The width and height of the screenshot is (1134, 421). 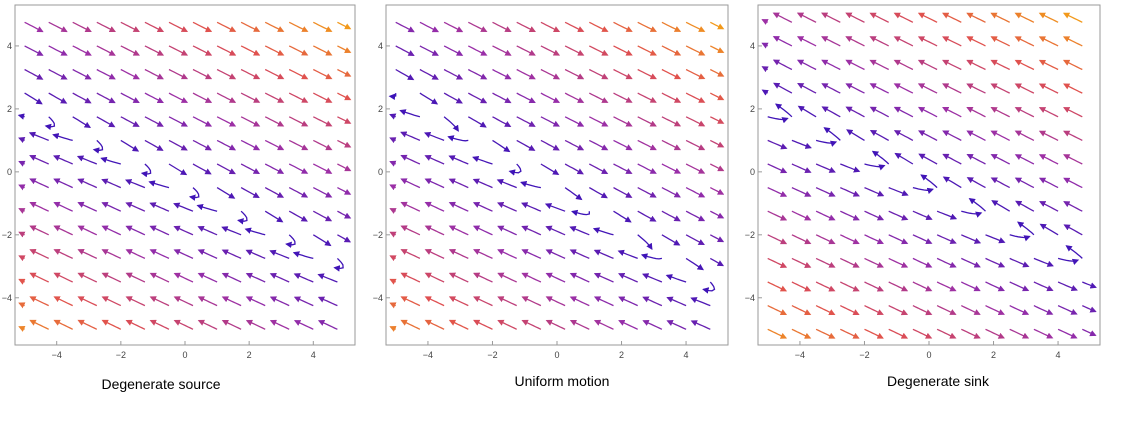 I want to click on x-tick-label: 4, so click(x=1058, y=355).